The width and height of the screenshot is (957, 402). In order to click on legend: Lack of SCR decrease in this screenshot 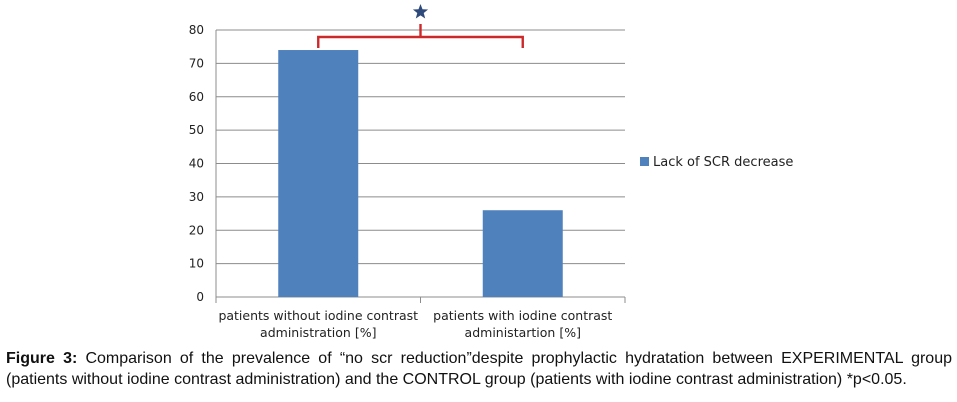, I will do `click(716, 162)`.